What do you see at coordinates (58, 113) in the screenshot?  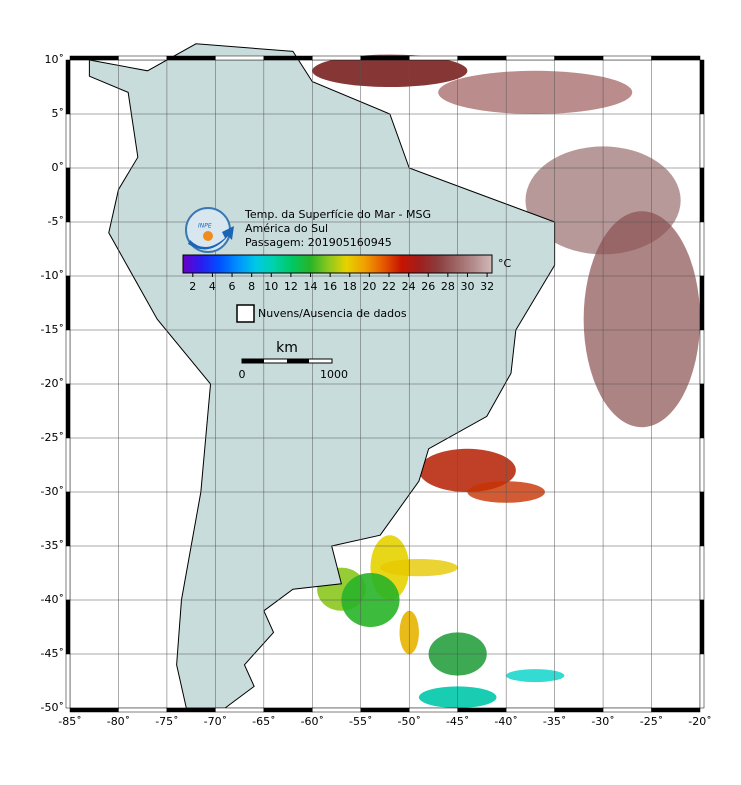 I see `lat-tick-label: 5˚` at bounding box center [58, 113].